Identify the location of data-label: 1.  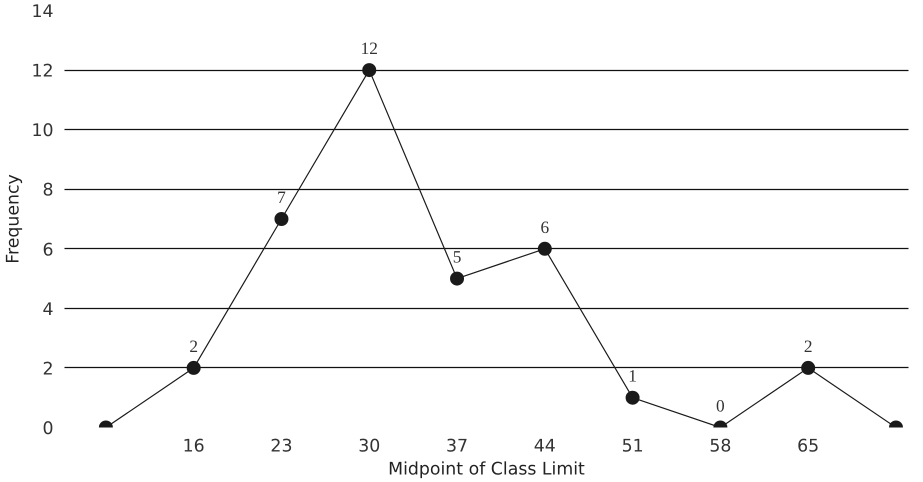
(632, 376).